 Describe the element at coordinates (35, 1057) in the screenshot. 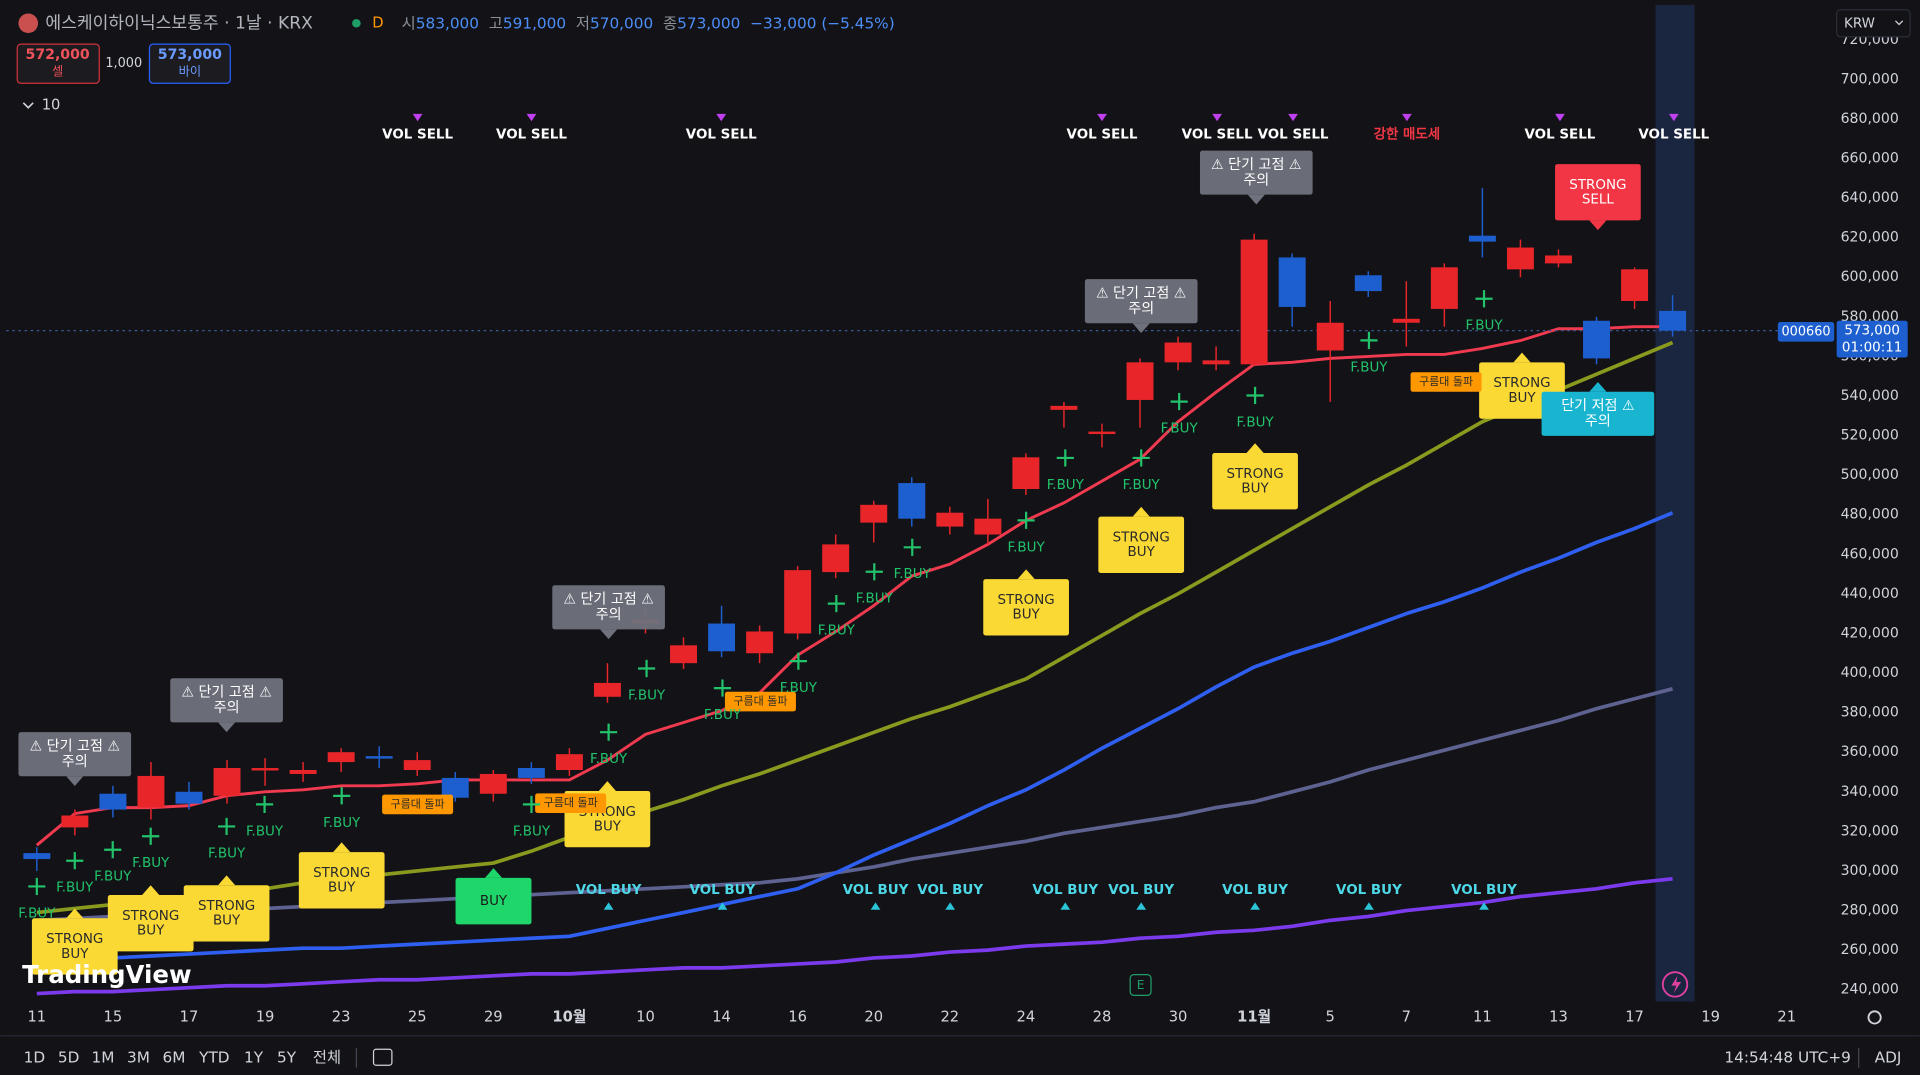

I see `range-button: 1D` at that location.